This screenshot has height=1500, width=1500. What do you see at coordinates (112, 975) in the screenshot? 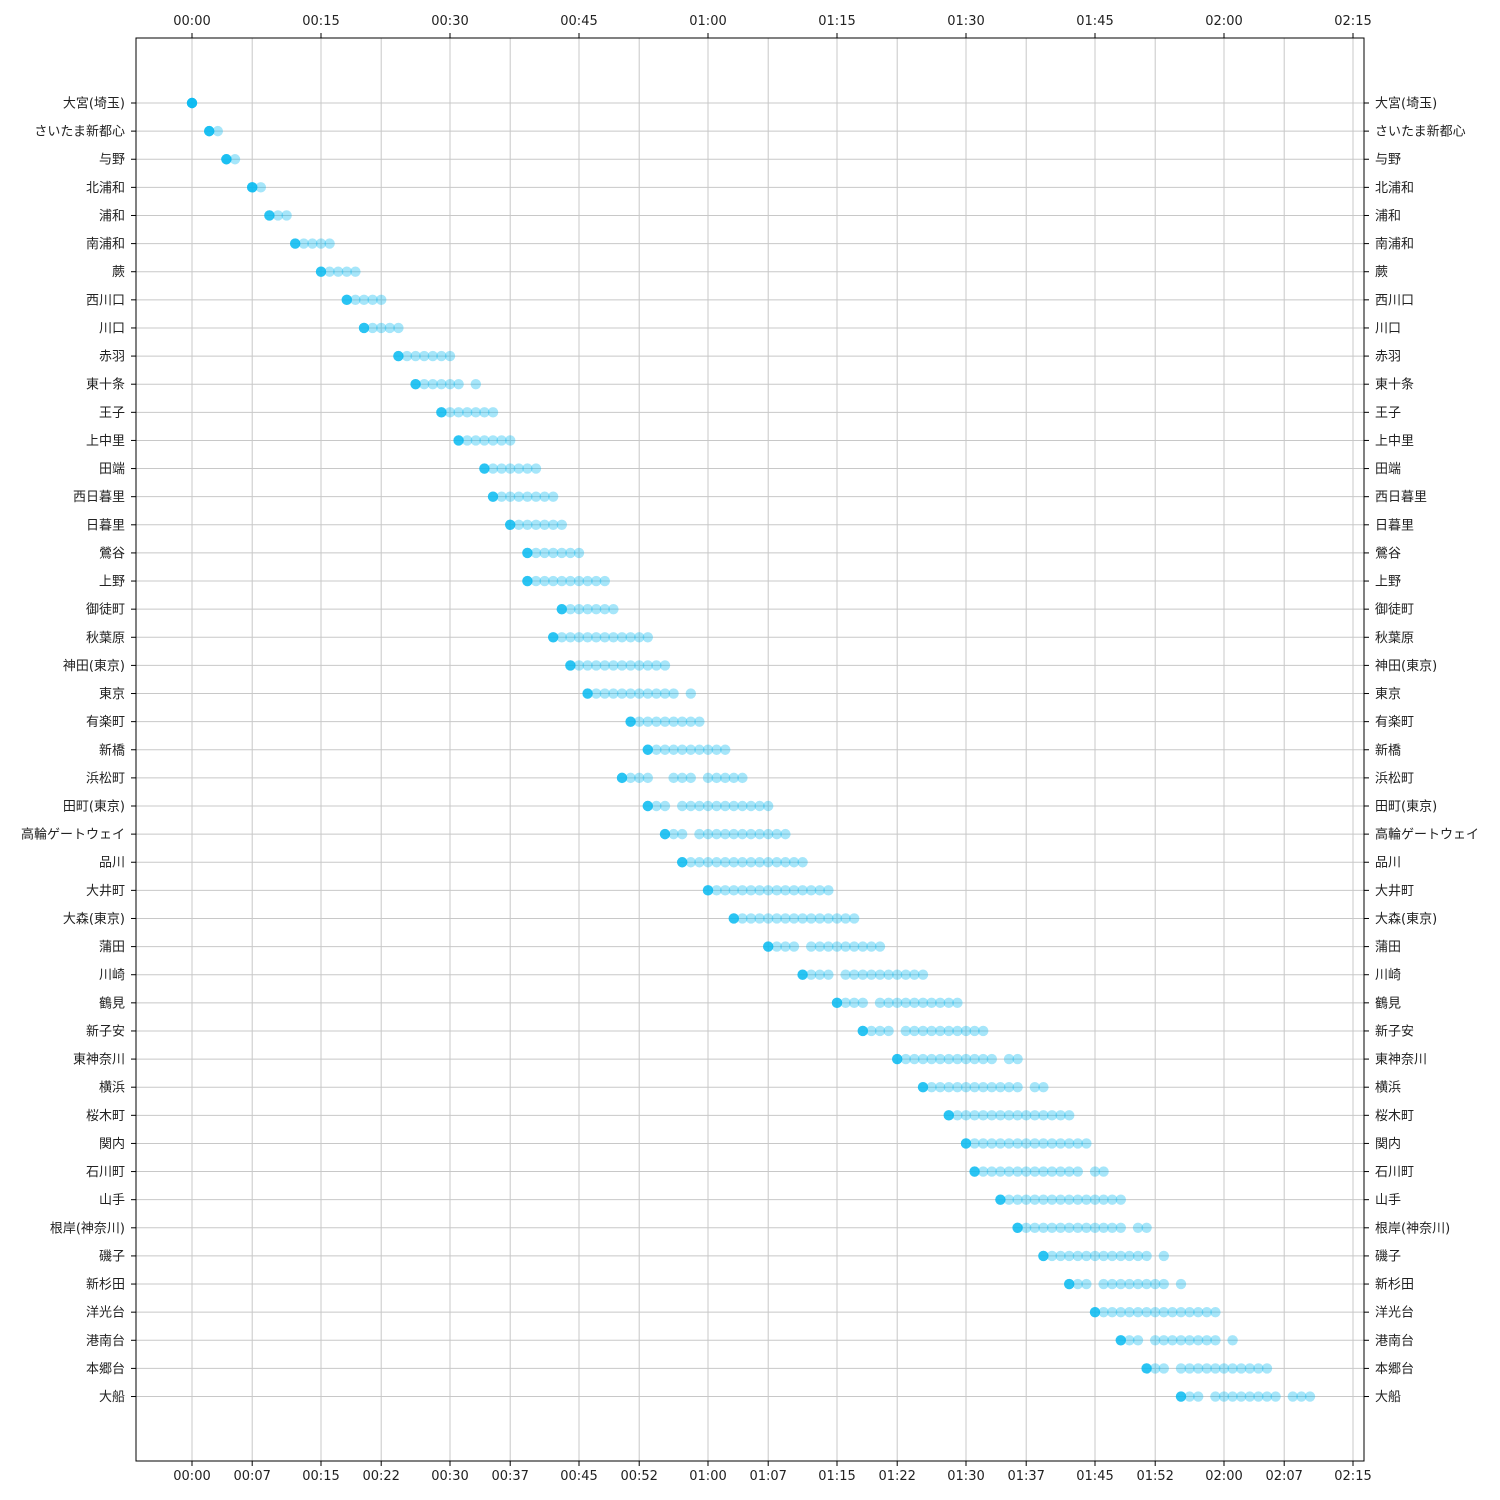
I see `station-label-left: 川崎` at bounding box center [112, 975].